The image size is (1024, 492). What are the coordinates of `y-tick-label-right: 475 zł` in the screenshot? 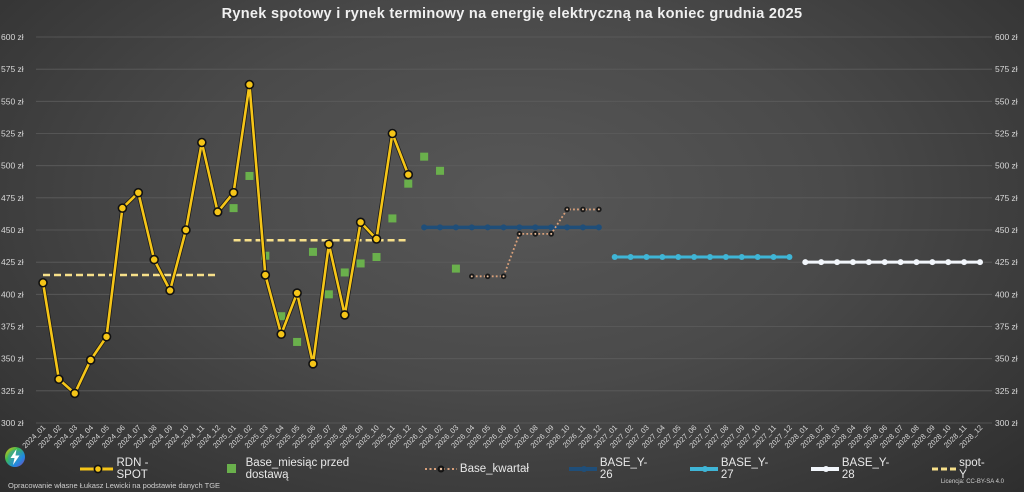 It's located at (1006, 198).